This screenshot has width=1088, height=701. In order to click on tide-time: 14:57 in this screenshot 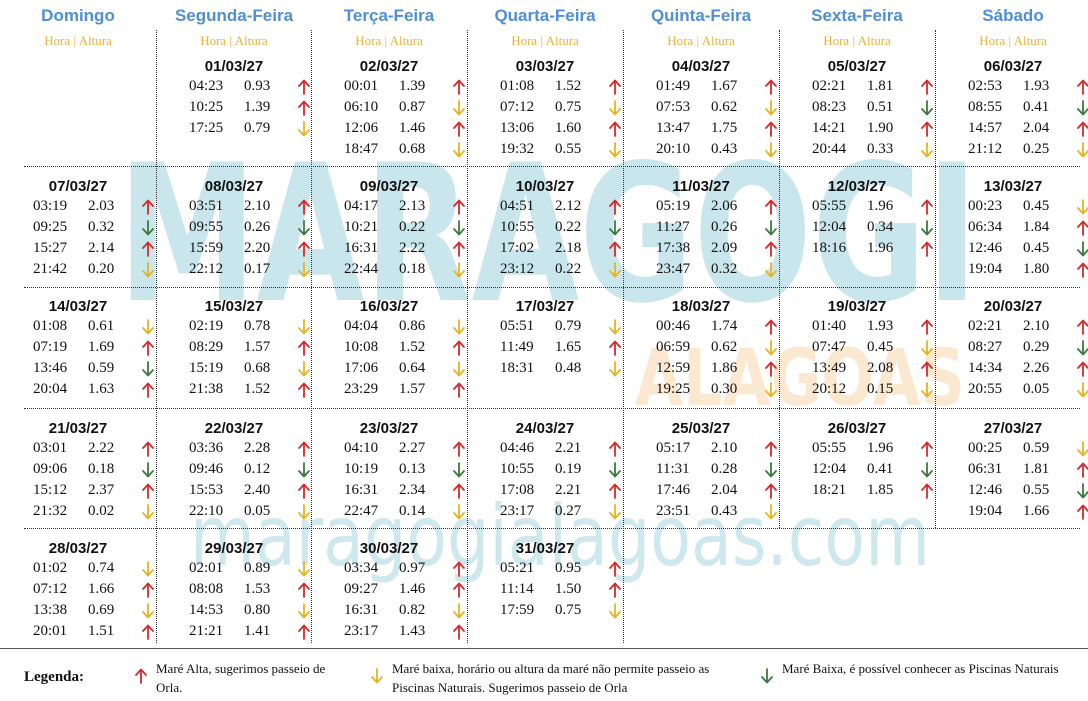, I will do `click(985, 128)`.